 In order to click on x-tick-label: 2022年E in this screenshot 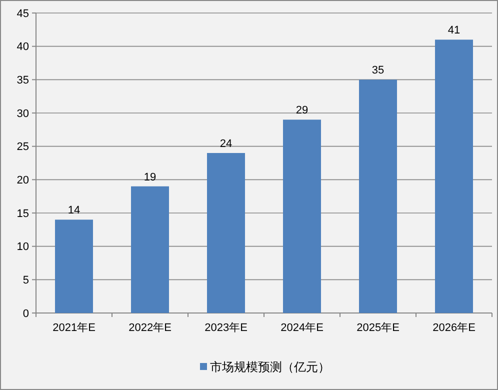, I will do `click(150, 328)`.